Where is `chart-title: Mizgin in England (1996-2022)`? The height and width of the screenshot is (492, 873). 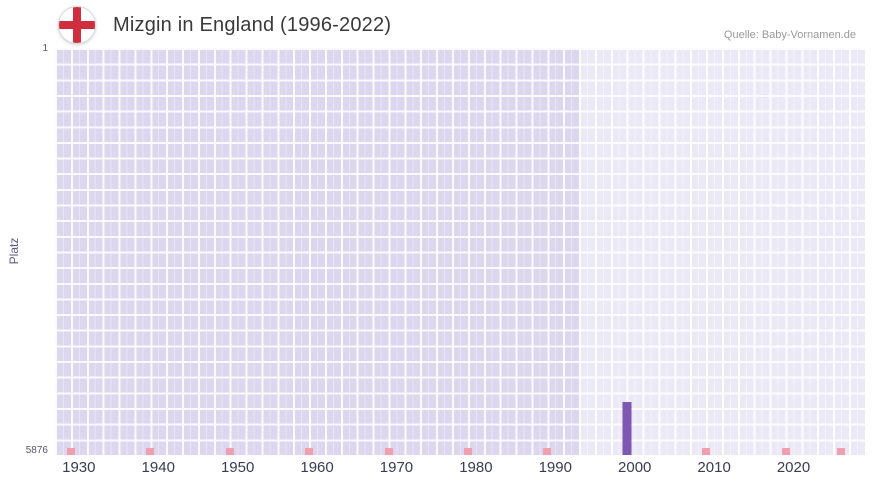 chart-title: Mizgin in England (1996-2022) is located at coordinates (252, 25).